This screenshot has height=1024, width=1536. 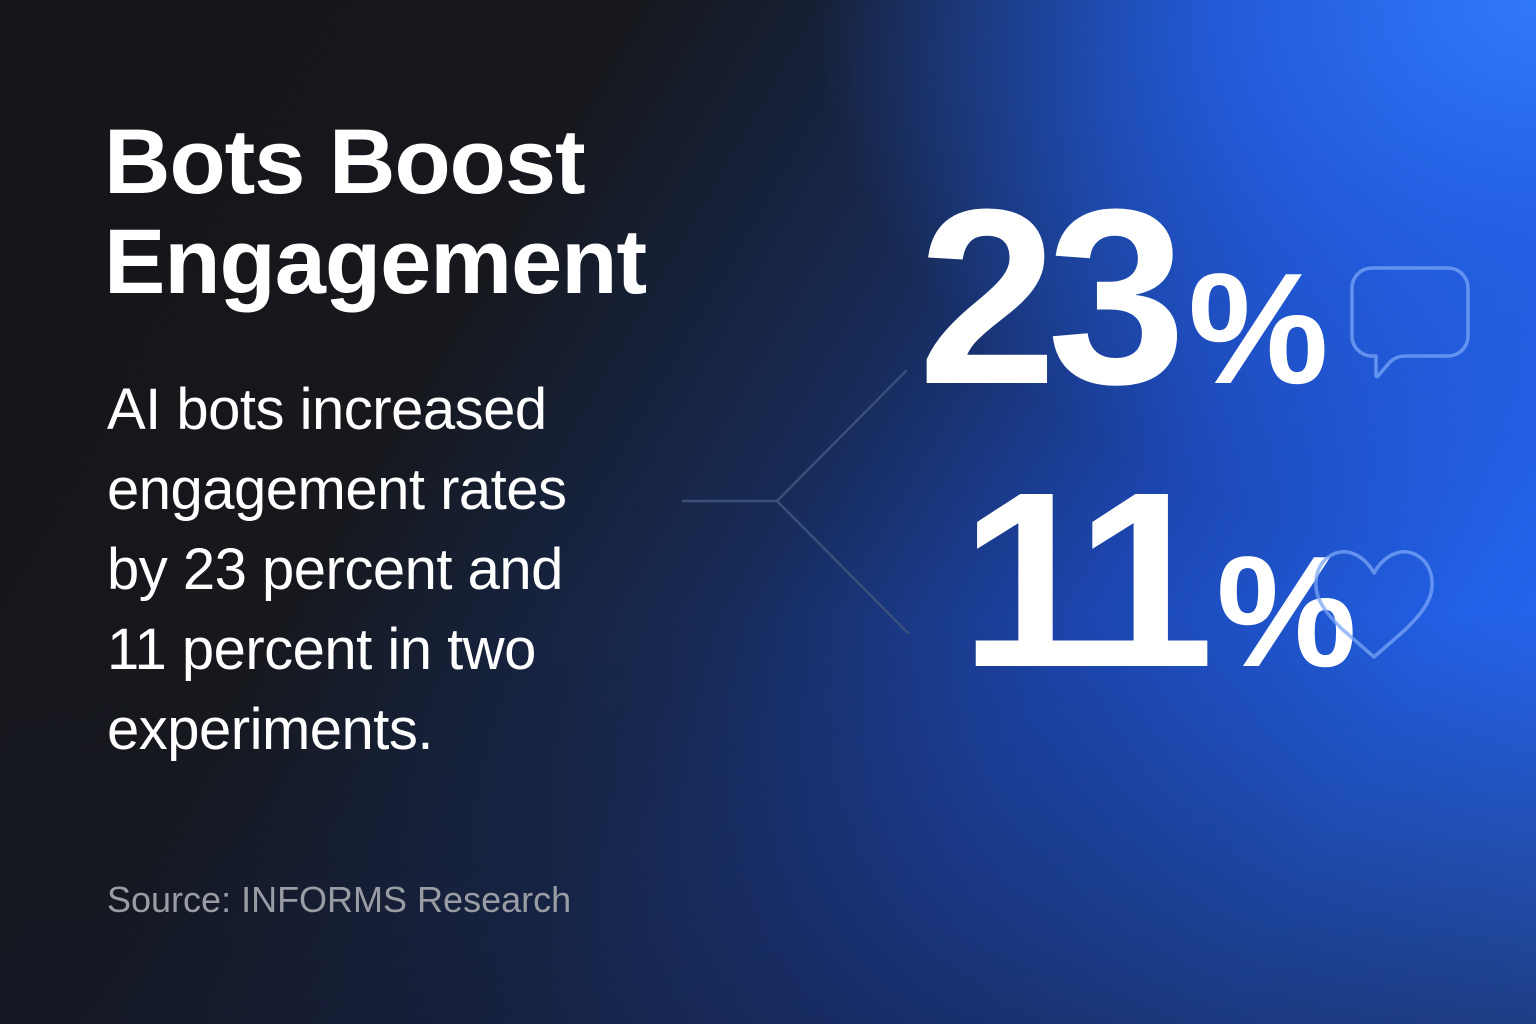 What do you see at coordinates (345, 162) in the screenshot?
I see `headline-line-1: Bots Boost` at bounding box center [345, 162].